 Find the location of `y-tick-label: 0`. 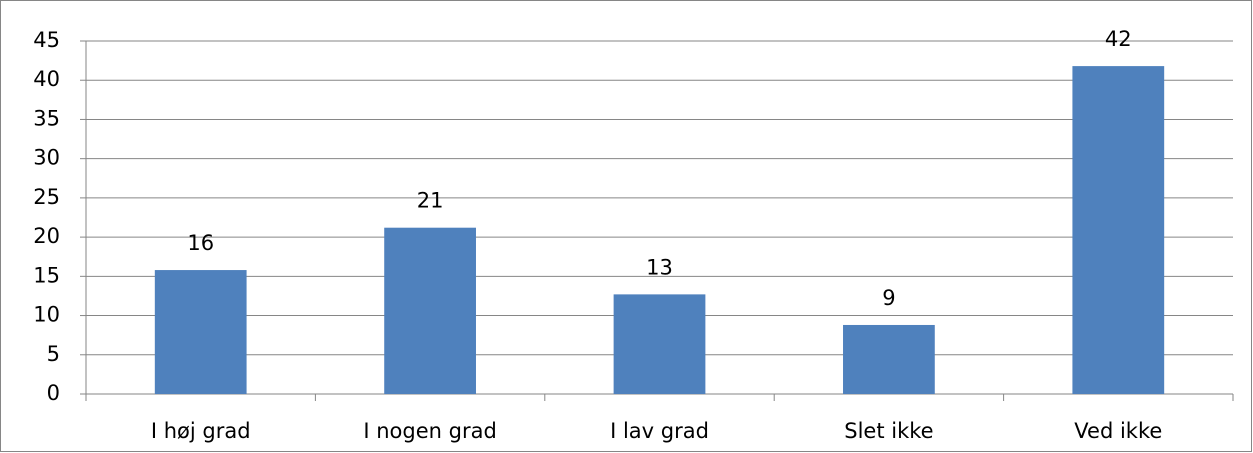

y-tick-label: 0 is located at coordinates (53, 393).